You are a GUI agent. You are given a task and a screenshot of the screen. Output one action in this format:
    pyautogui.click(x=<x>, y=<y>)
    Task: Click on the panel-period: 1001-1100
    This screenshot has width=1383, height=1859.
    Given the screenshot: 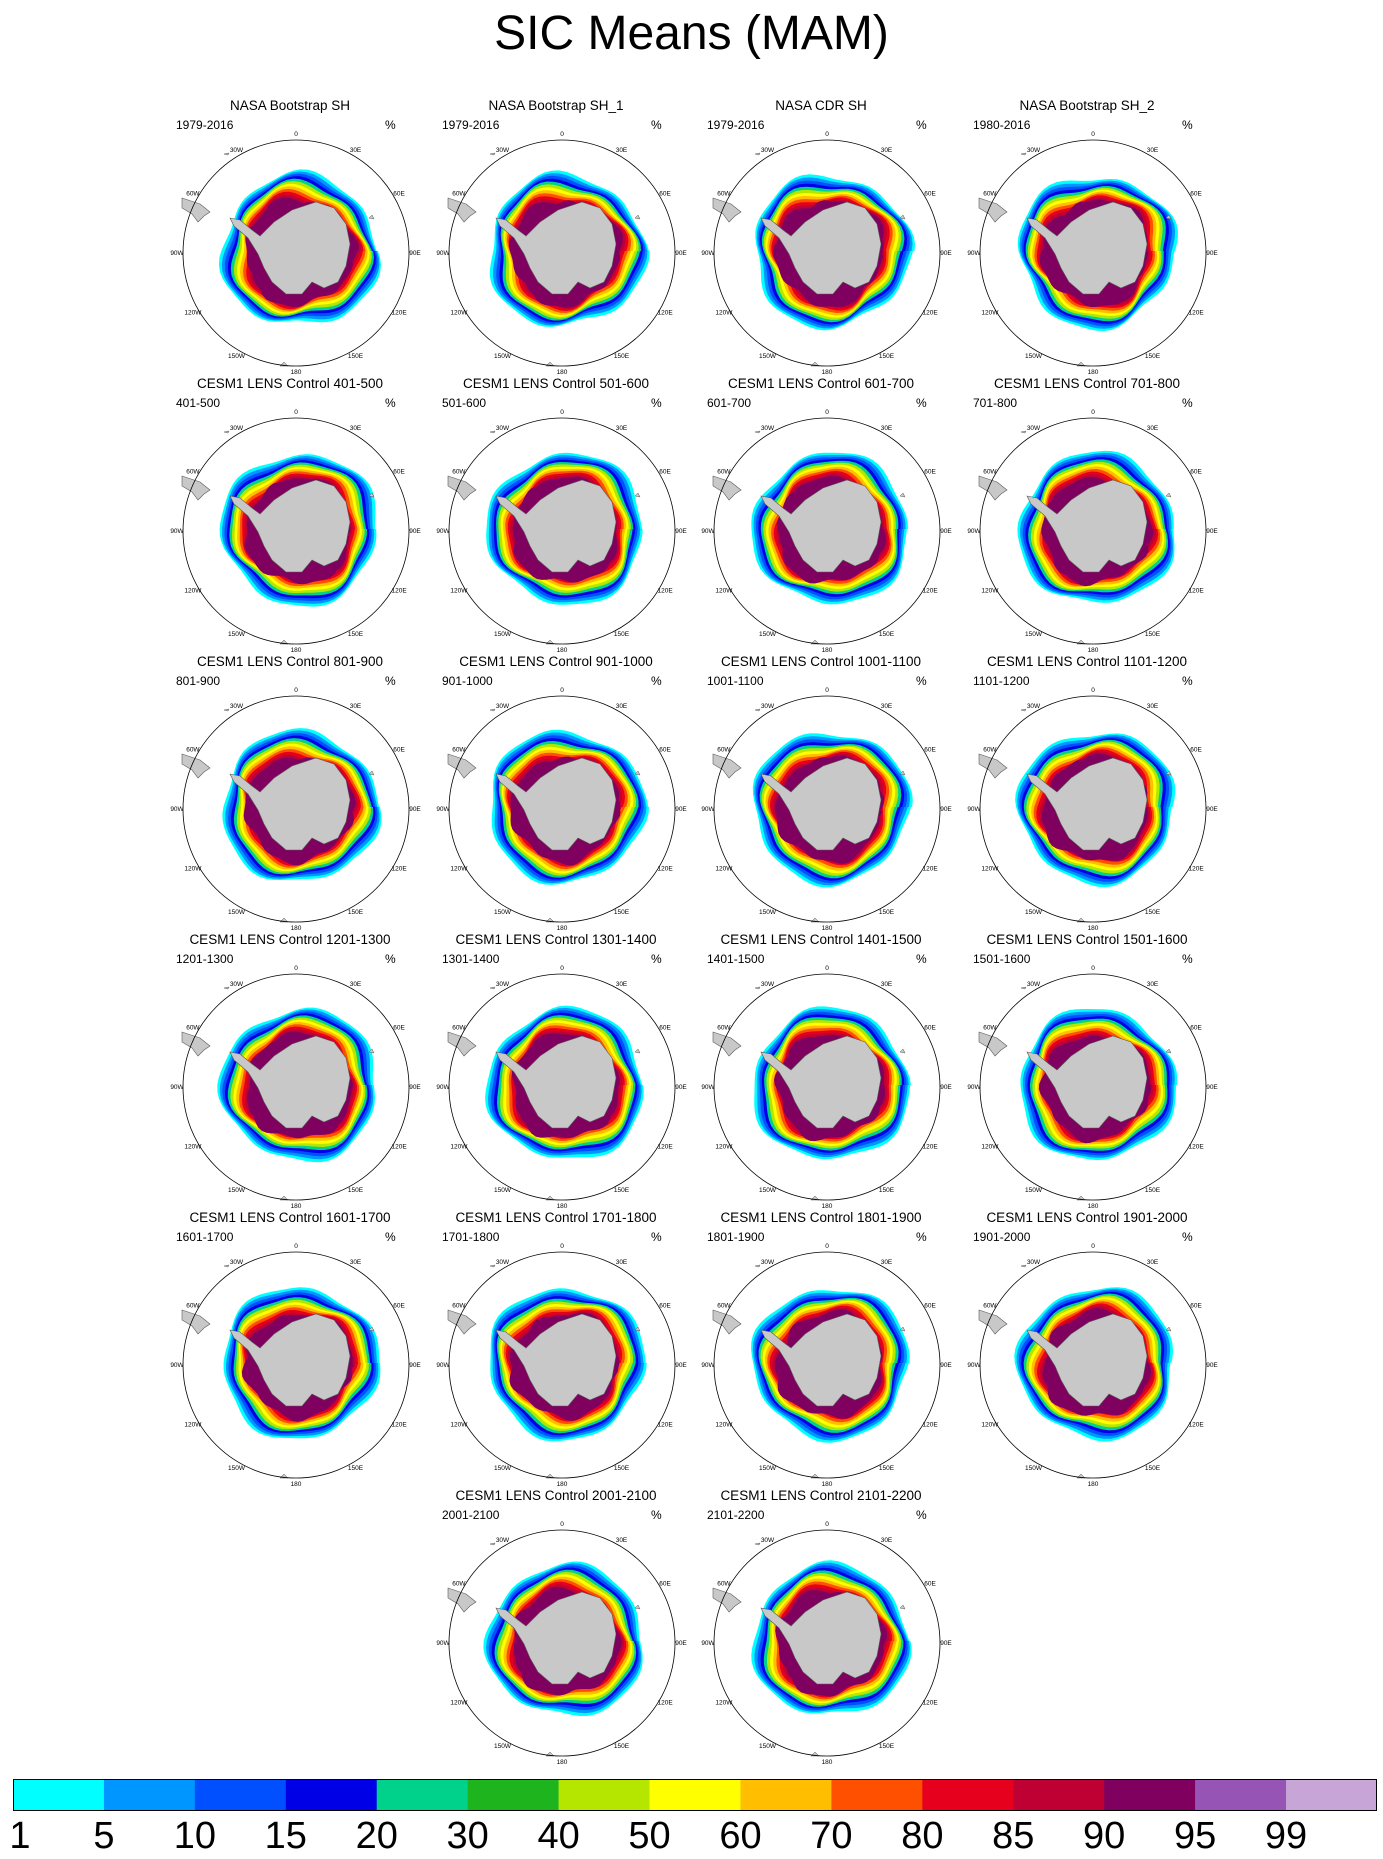 What is the action you would take?
    pyautogui.click(x=735, y=681)
    